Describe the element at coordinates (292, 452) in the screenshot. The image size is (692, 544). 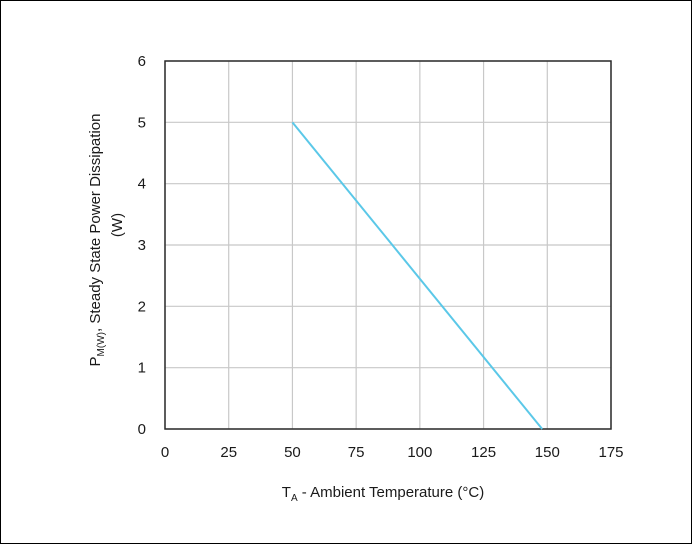
I see `x-tick-label: 50` at that location.